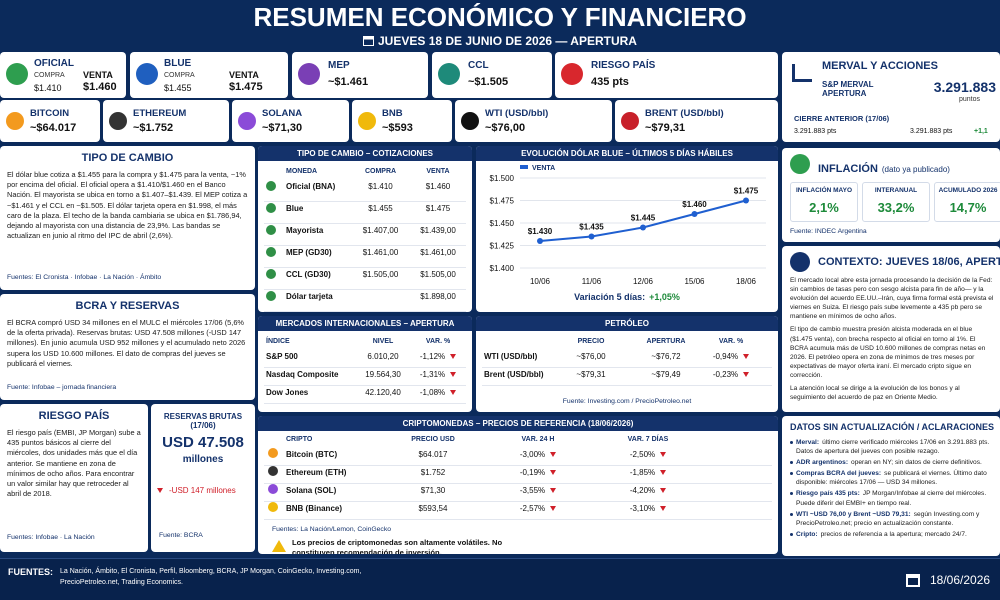 This screenshot has height=600, width=1000. What do you see at coordinates (815, 131) in the screenshot?
I see `prev-value: 3.291.883 pts` at bounding box center [815, 131].